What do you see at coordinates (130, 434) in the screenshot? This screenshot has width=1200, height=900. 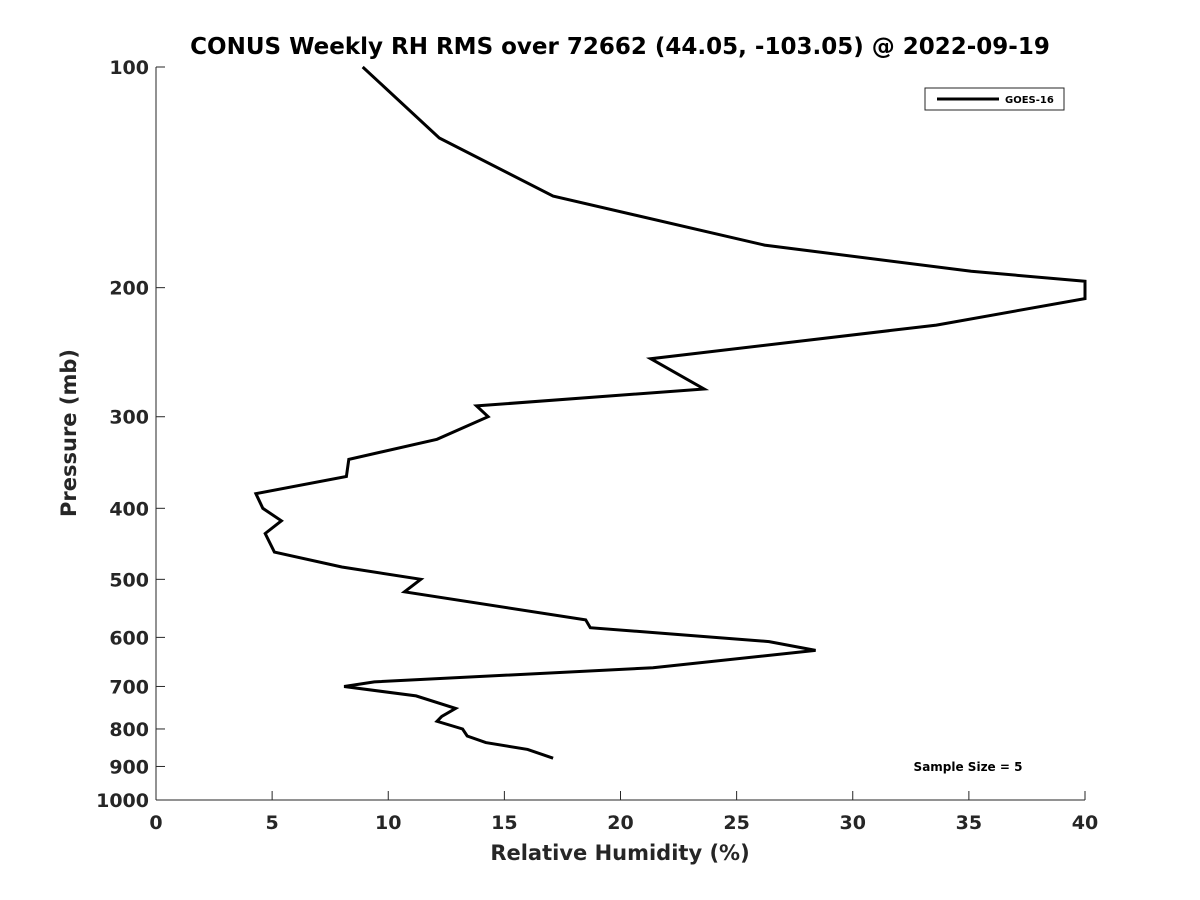 I see `y-ticks: 100 200 300 400 500 600 700 800 900 1000` at bounding box center [130, 434].